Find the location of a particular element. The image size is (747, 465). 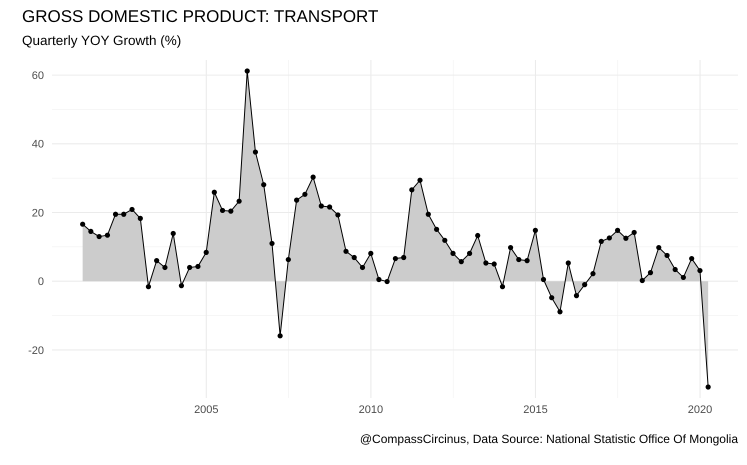

chart-title: GROSS DOMESTIC PRODUCT: TRANSPORT is located at coordinates (200, 16).